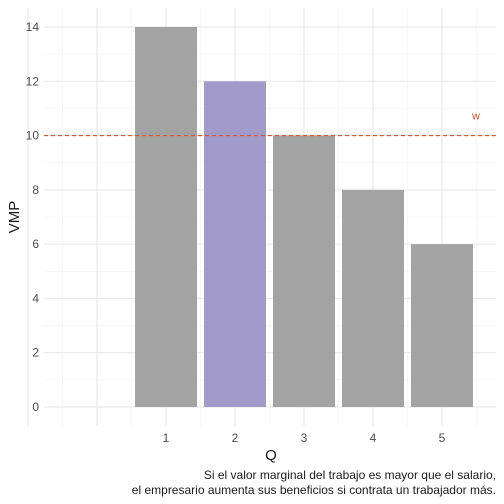 Image resolution: width=504 pixels, height=504 pixels. I want to click on x-axis-title: Q, so click(271, 455).